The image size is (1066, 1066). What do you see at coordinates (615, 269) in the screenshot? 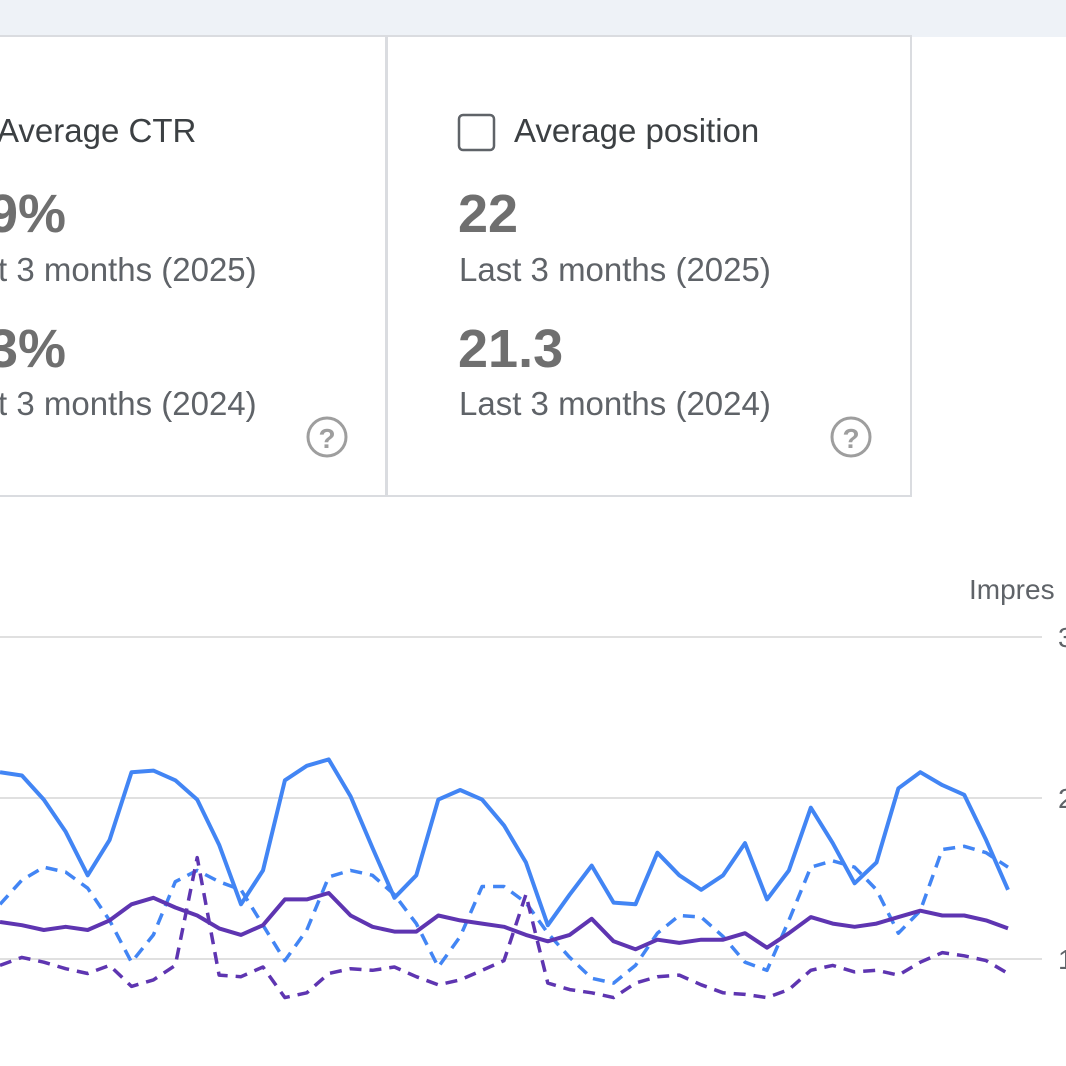
I see `card-period: Last 3 months (2025)` at bounding box center [615, 269].